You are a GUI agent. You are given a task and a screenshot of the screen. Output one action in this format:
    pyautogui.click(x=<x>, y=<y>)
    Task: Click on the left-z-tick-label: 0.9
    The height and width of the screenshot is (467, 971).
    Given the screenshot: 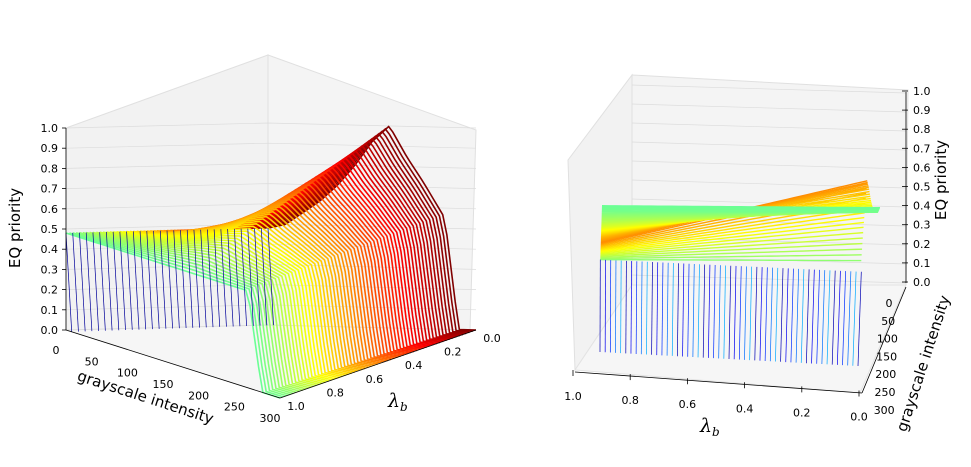 What is the action you would take?
    pyautogui.click(x=50, y=148)
    